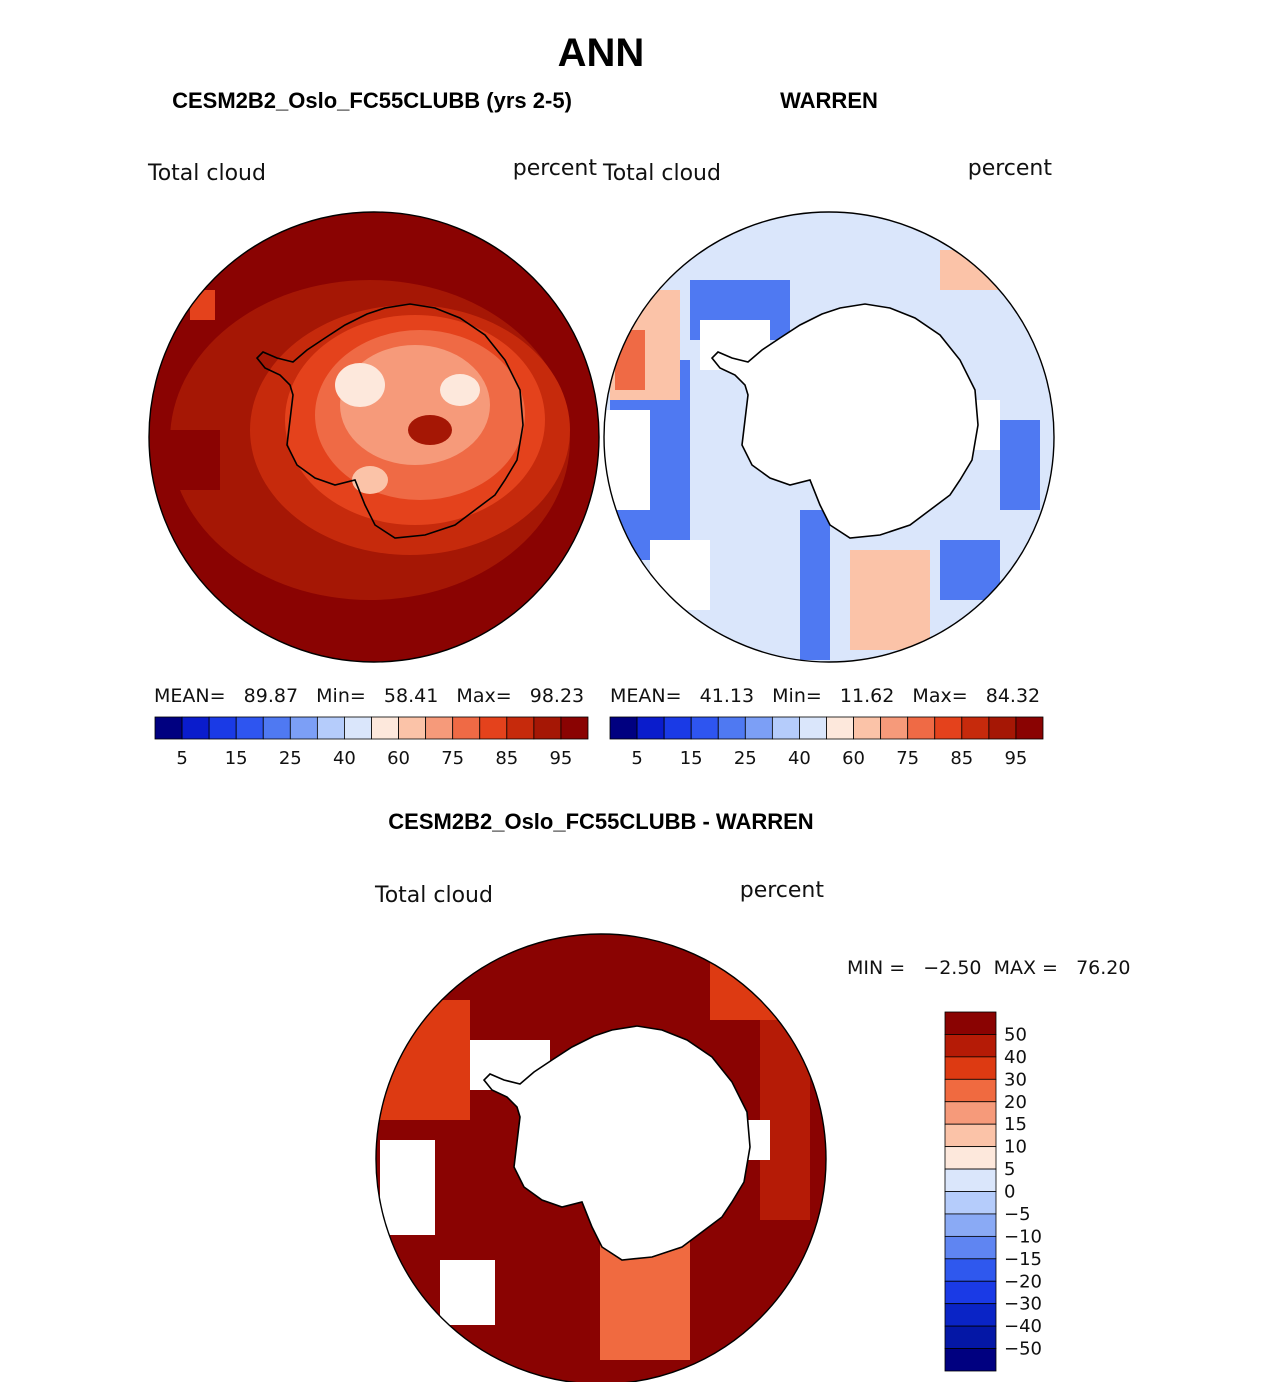 The image size is (1285, 1382). I want to click on obs-colorbar-tick-label: 75, so click(907, 758).